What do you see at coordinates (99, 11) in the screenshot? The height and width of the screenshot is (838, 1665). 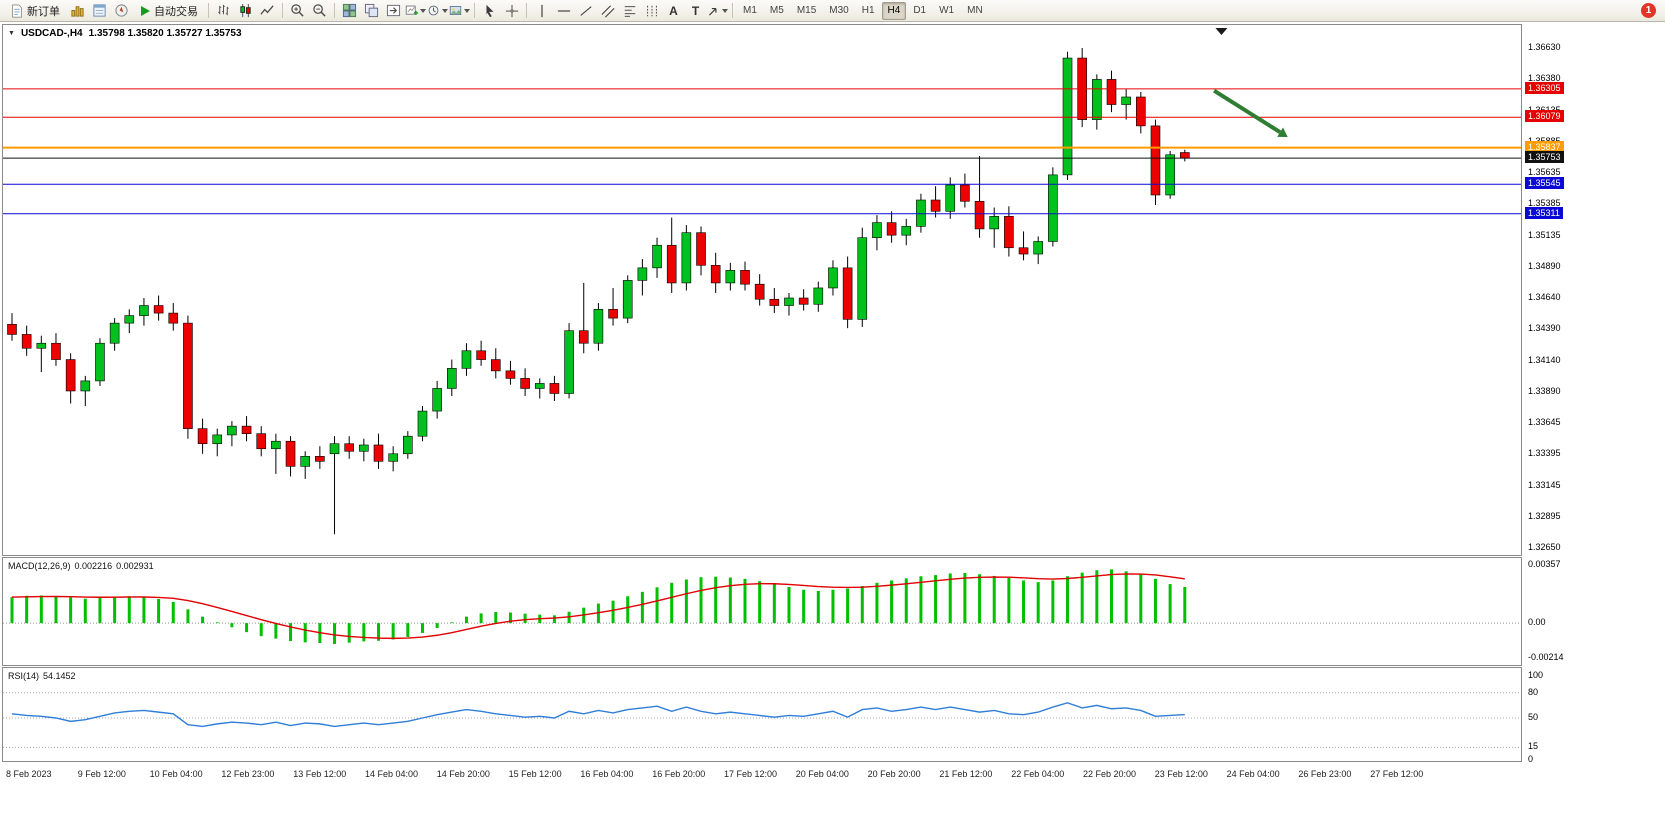 I see `data-window-icon` at bounding box center [99, 11].